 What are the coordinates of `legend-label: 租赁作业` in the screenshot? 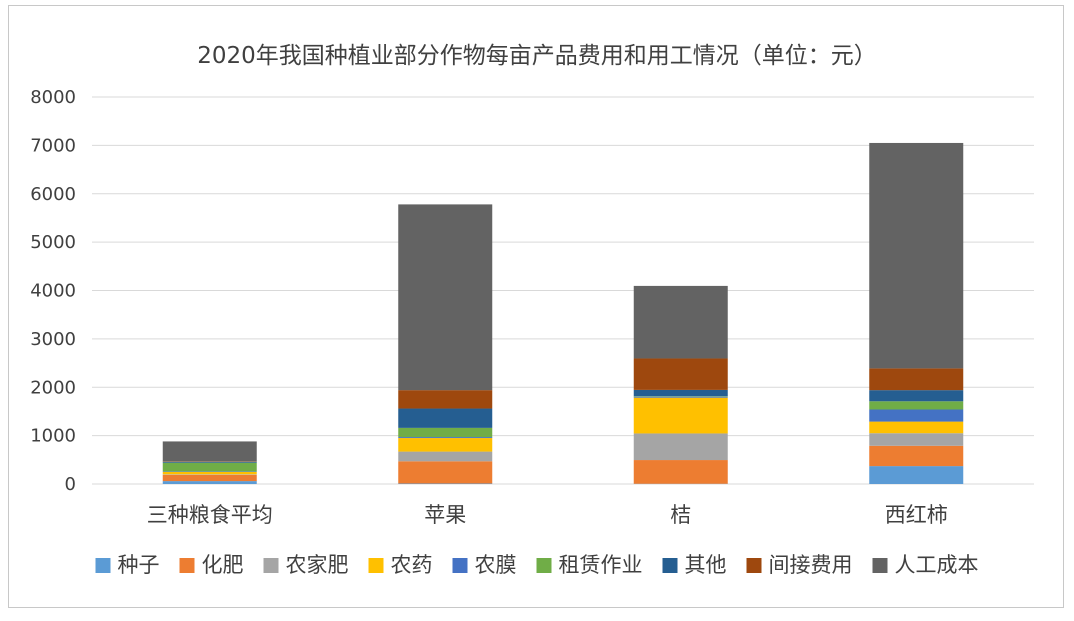 It's located at (601, 565).